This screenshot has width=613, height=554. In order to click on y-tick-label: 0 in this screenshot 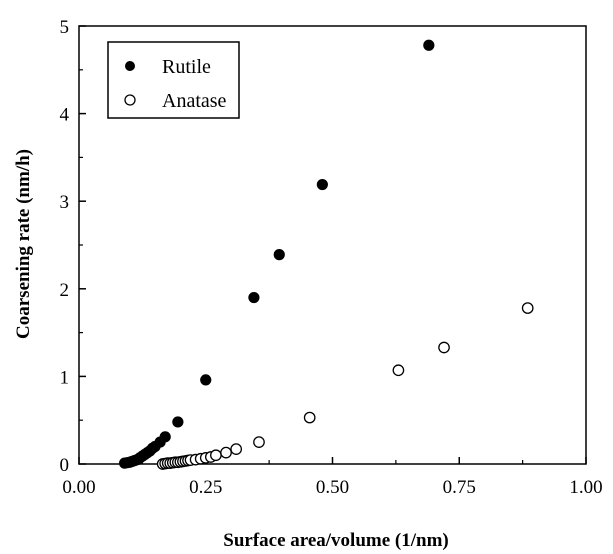, I will do `click(65, 465)`.